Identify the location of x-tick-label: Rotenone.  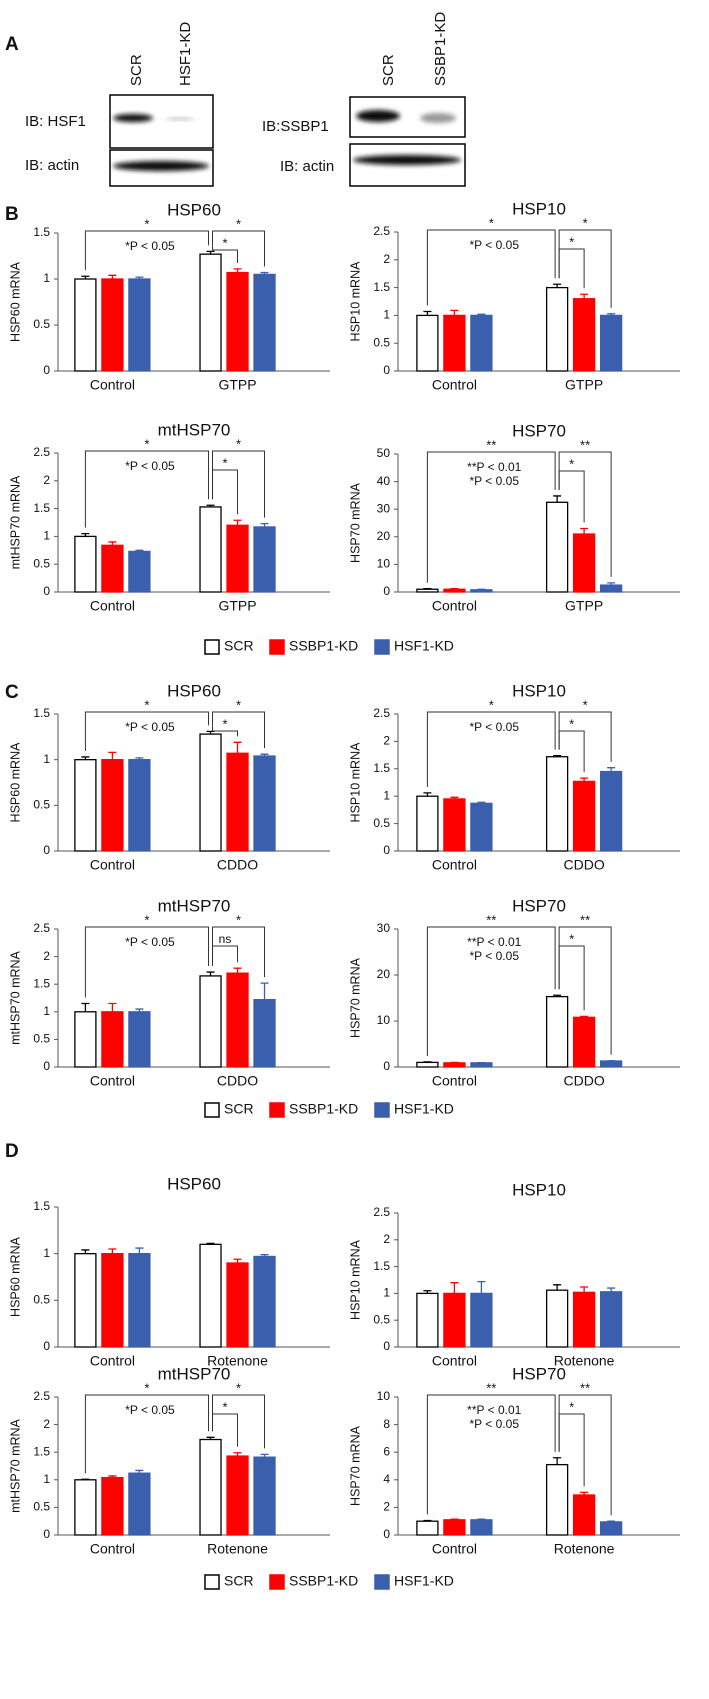
(584, 1361).